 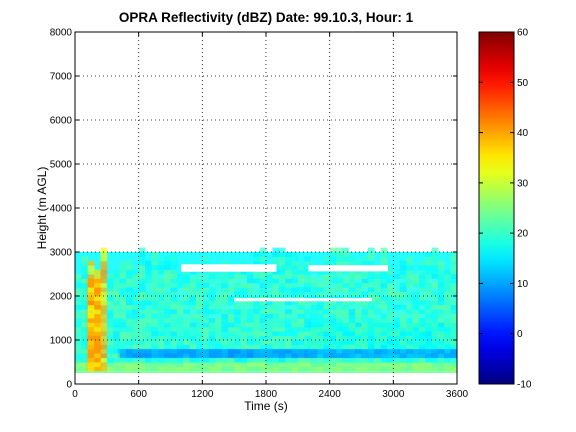 I want to click on y-axis-label: Height (m AGL), so click(x=42, y=208).